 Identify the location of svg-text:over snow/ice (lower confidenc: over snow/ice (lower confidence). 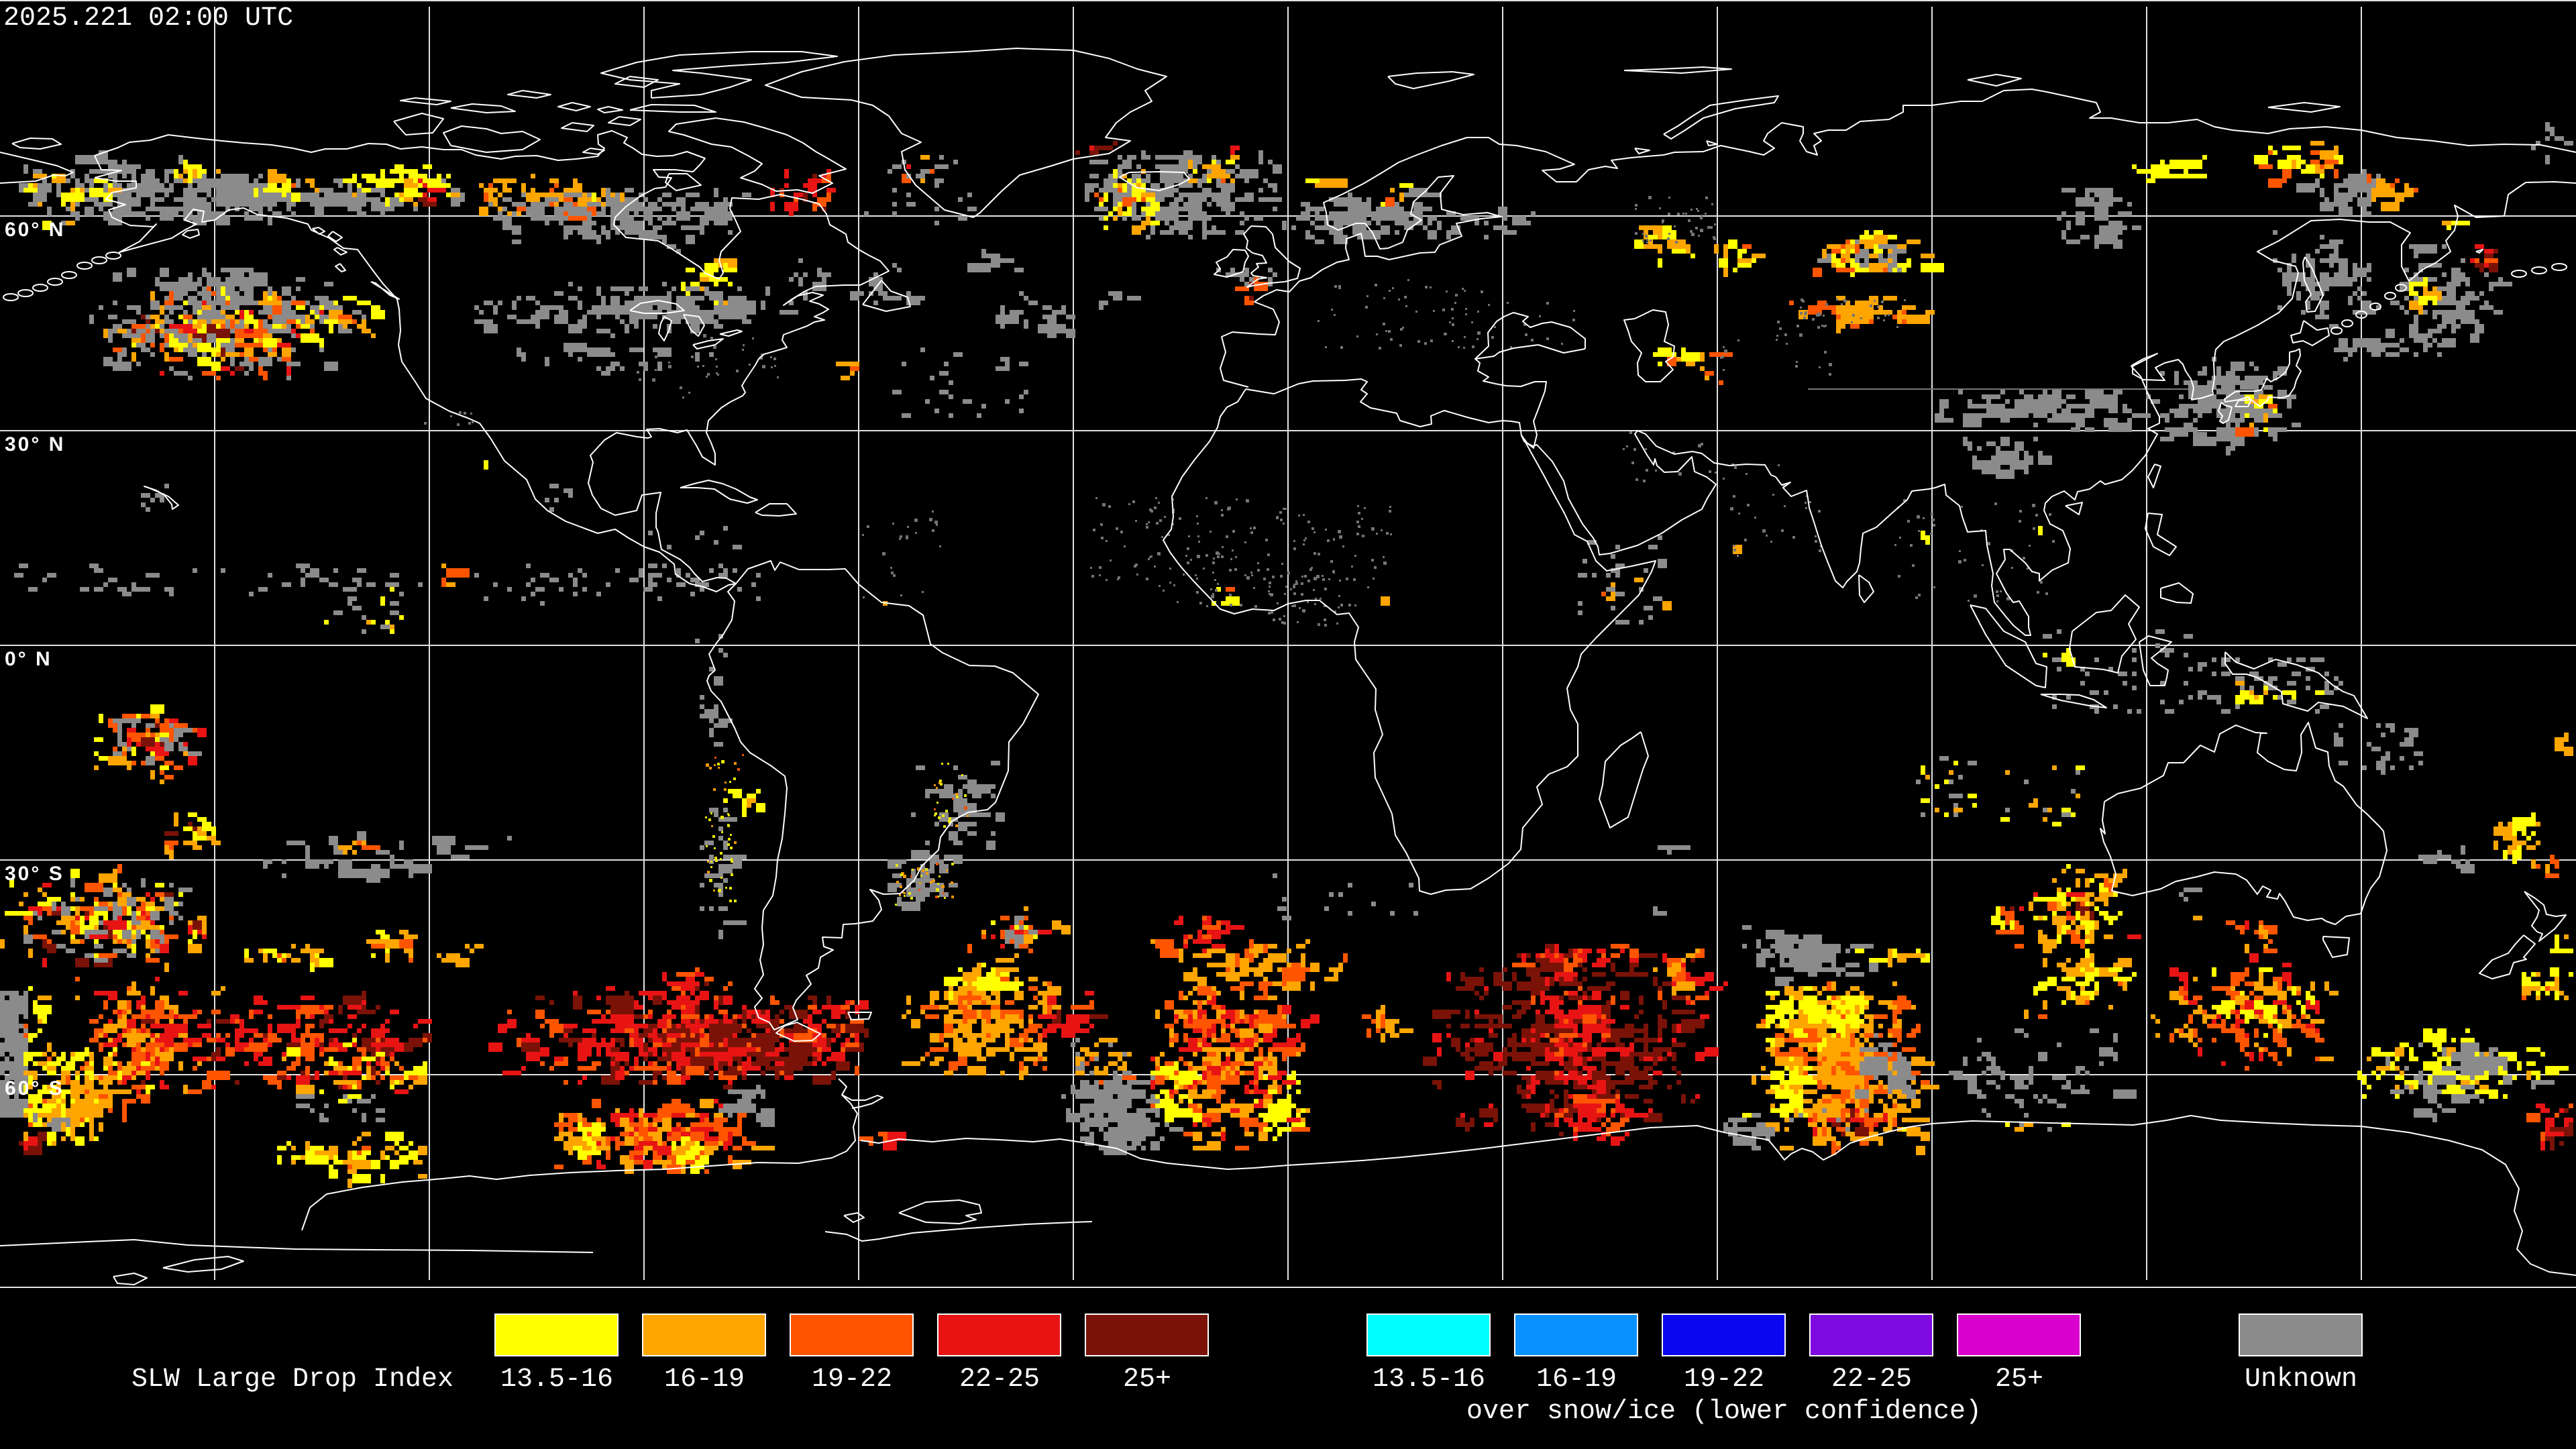
(1724, 1412).